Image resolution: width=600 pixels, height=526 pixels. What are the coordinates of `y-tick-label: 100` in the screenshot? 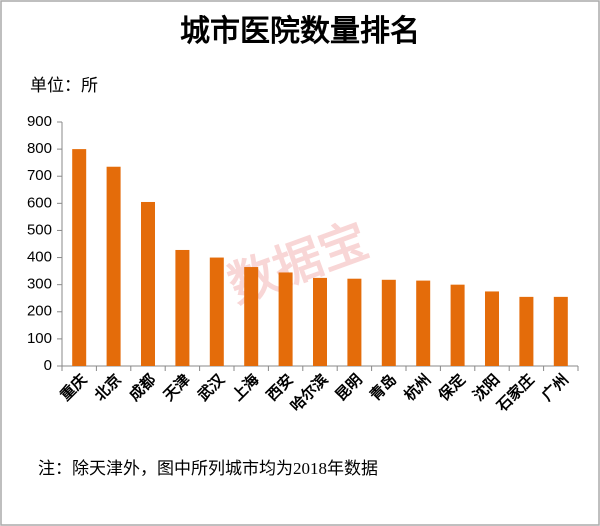 It's located at (39, 338).